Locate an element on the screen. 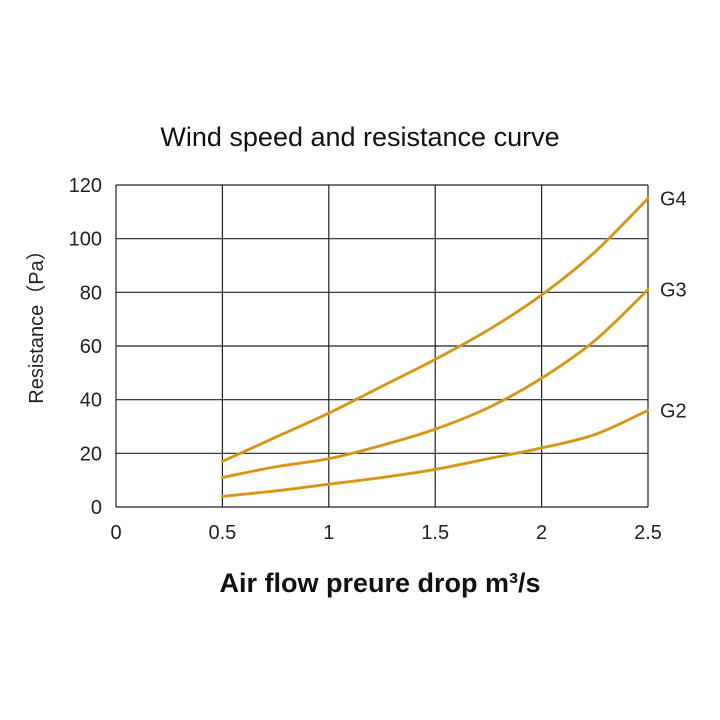  y-tick-label-0: 0 is located at coordinates (96, 508).